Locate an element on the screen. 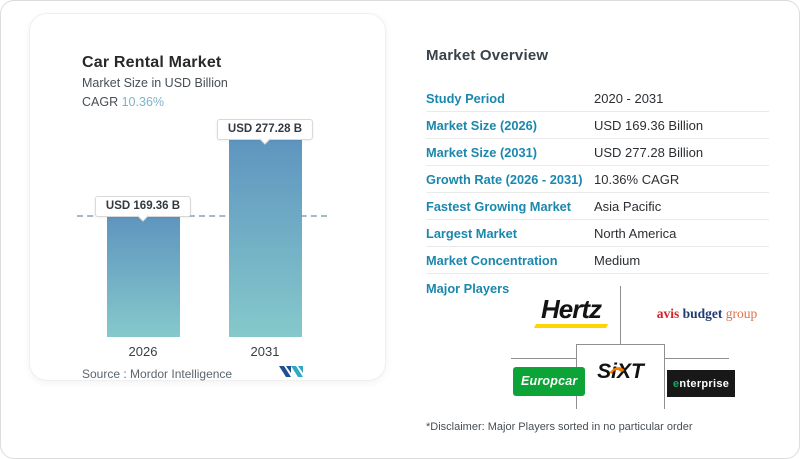 The width and height of the screenshot is (800, 459). europcar-logo-text: Europcar is located at coordinates (549, 381).